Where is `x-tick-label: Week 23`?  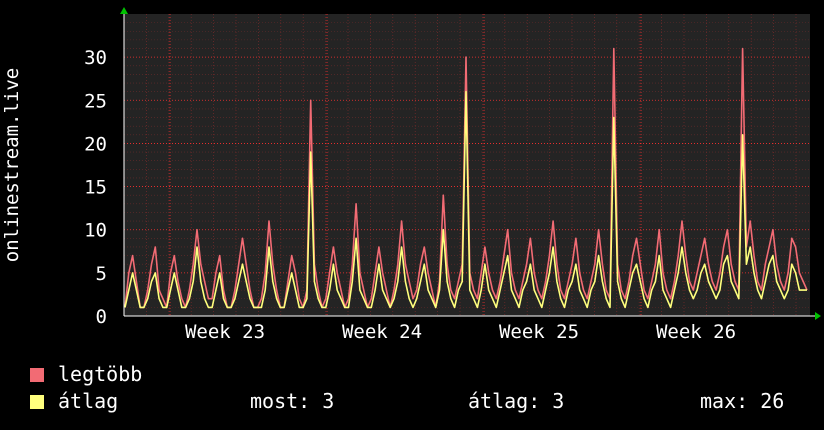
x-tick-label: Week 23 is located at coordinates (225, 332).